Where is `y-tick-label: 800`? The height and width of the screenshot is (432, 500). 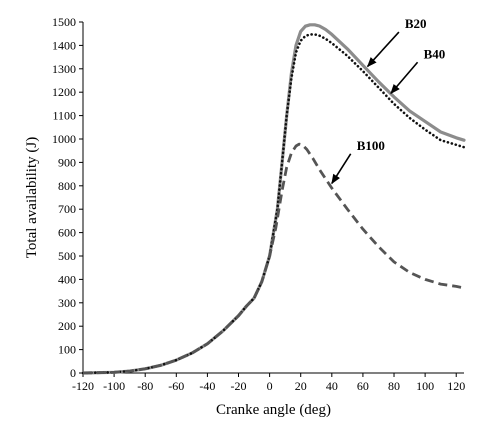 y-tick-label: 800 is located at coordinates (67, 186).